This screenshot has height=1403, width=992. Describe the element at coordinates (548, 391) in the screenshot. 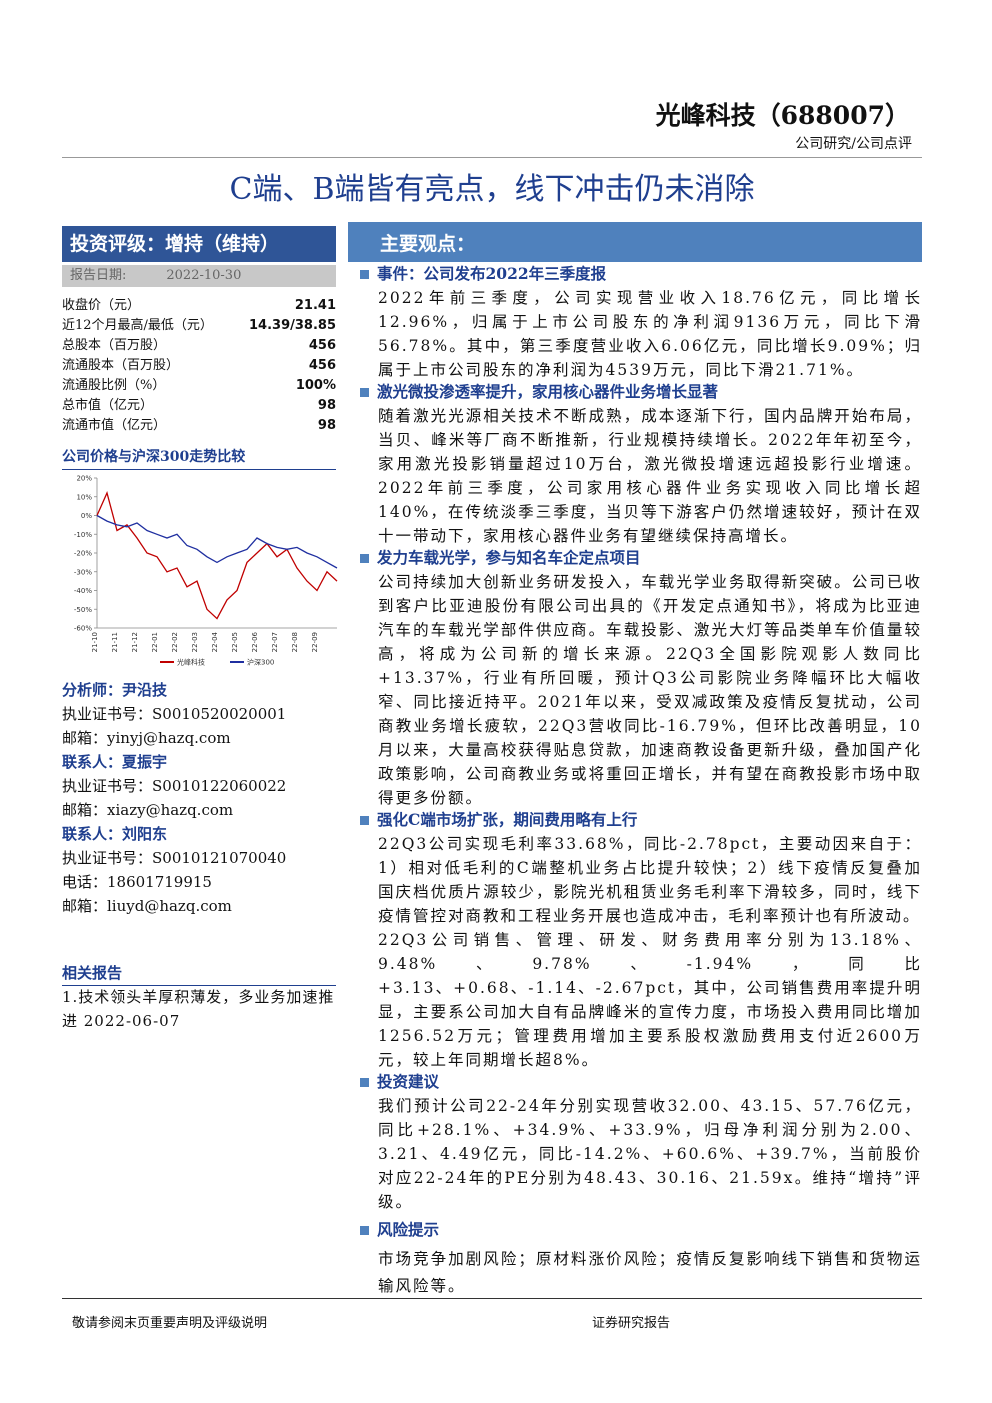

I see `section-heading-text: 激光微投渗透率提升，家用核心器件业务增长显著` at that location.